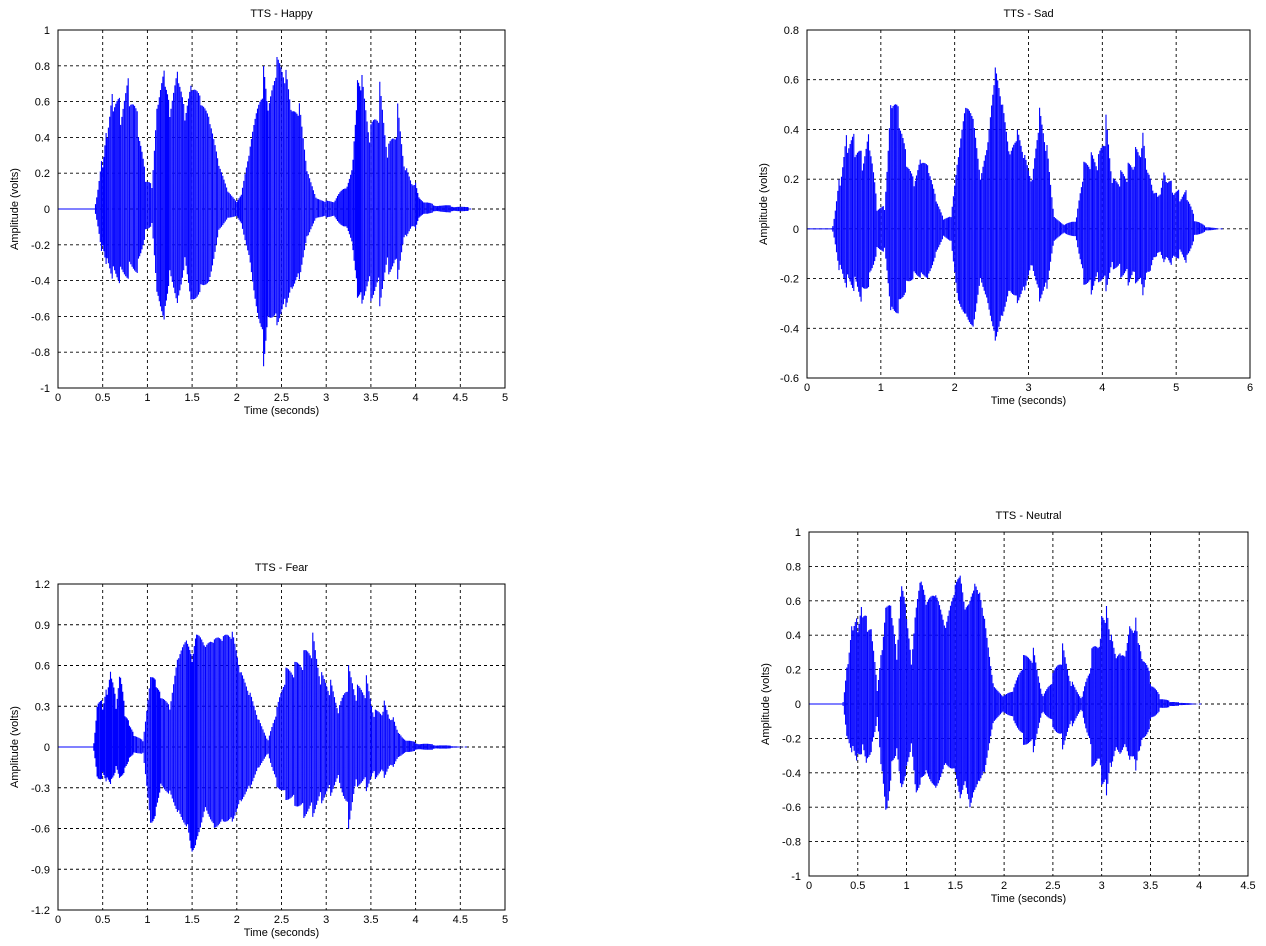 This screenshot has width=1266, height=946. What do you see at coordinates (47, 210) in the screenshot?
I see `chart-happy-y-tick-label: 0` at bounding box center [47, 210].